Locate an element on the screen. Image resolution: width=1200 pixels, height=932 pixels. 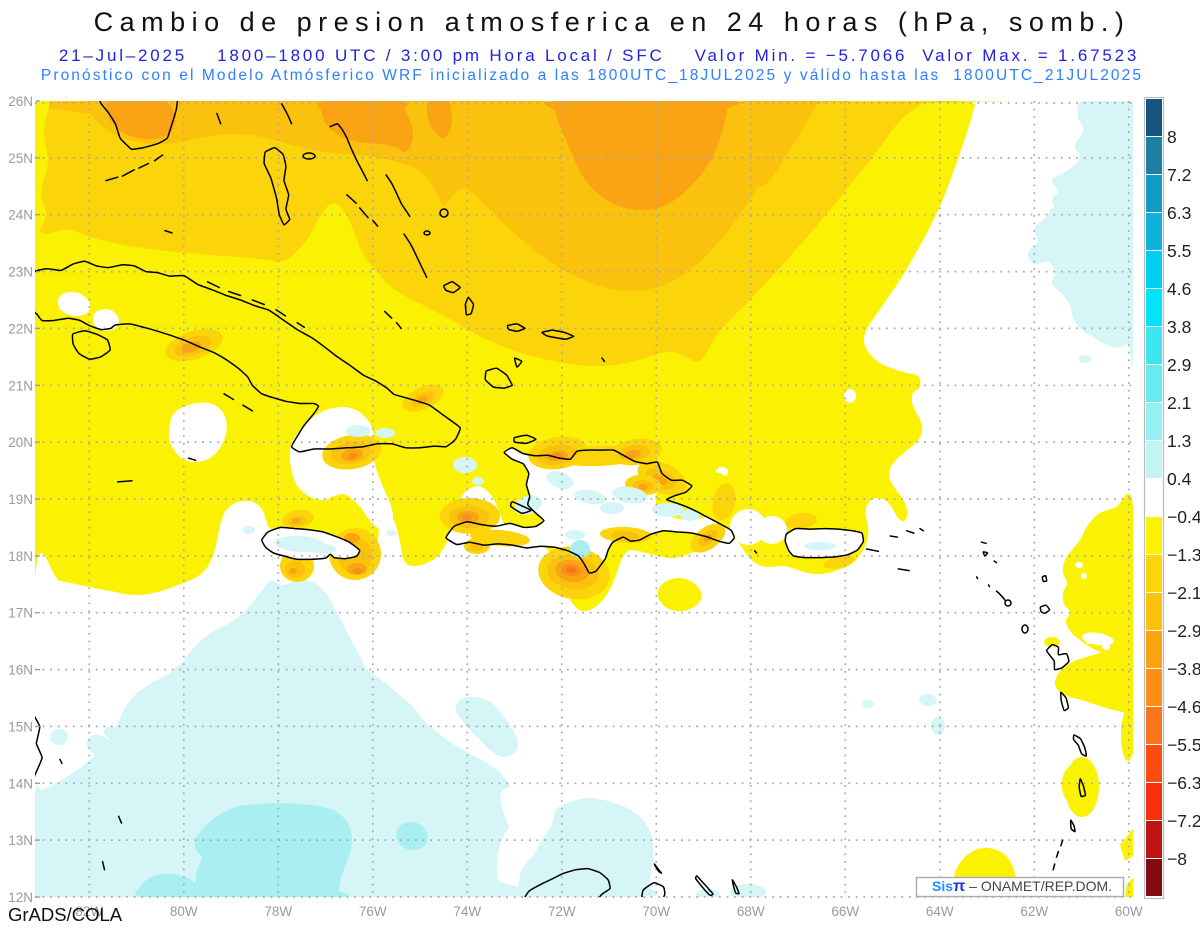
svg-text: 2.1 is located at coordinates (1179, 403).